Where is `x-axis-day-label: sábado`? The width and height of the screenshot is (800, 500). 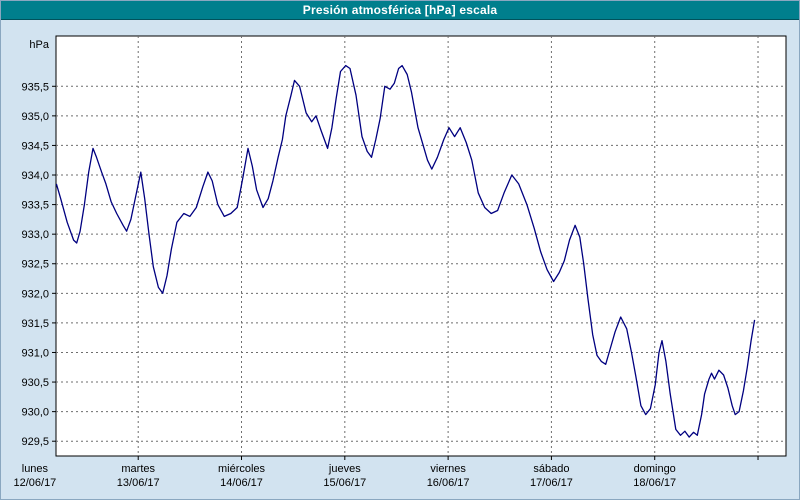 x-axis-day-label: sábado is located at coordinates (551, 469).